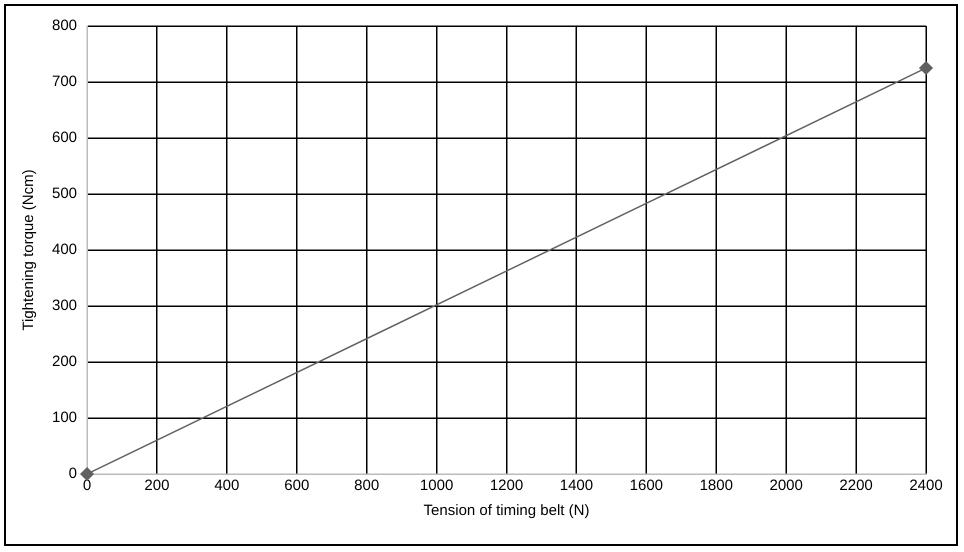 The width and height of the screenshot is (964, 552). What do you see at coordinates (65, 361) in the screenshot?
I see `y-tick-label: 200` at bounding box center [65, 361].